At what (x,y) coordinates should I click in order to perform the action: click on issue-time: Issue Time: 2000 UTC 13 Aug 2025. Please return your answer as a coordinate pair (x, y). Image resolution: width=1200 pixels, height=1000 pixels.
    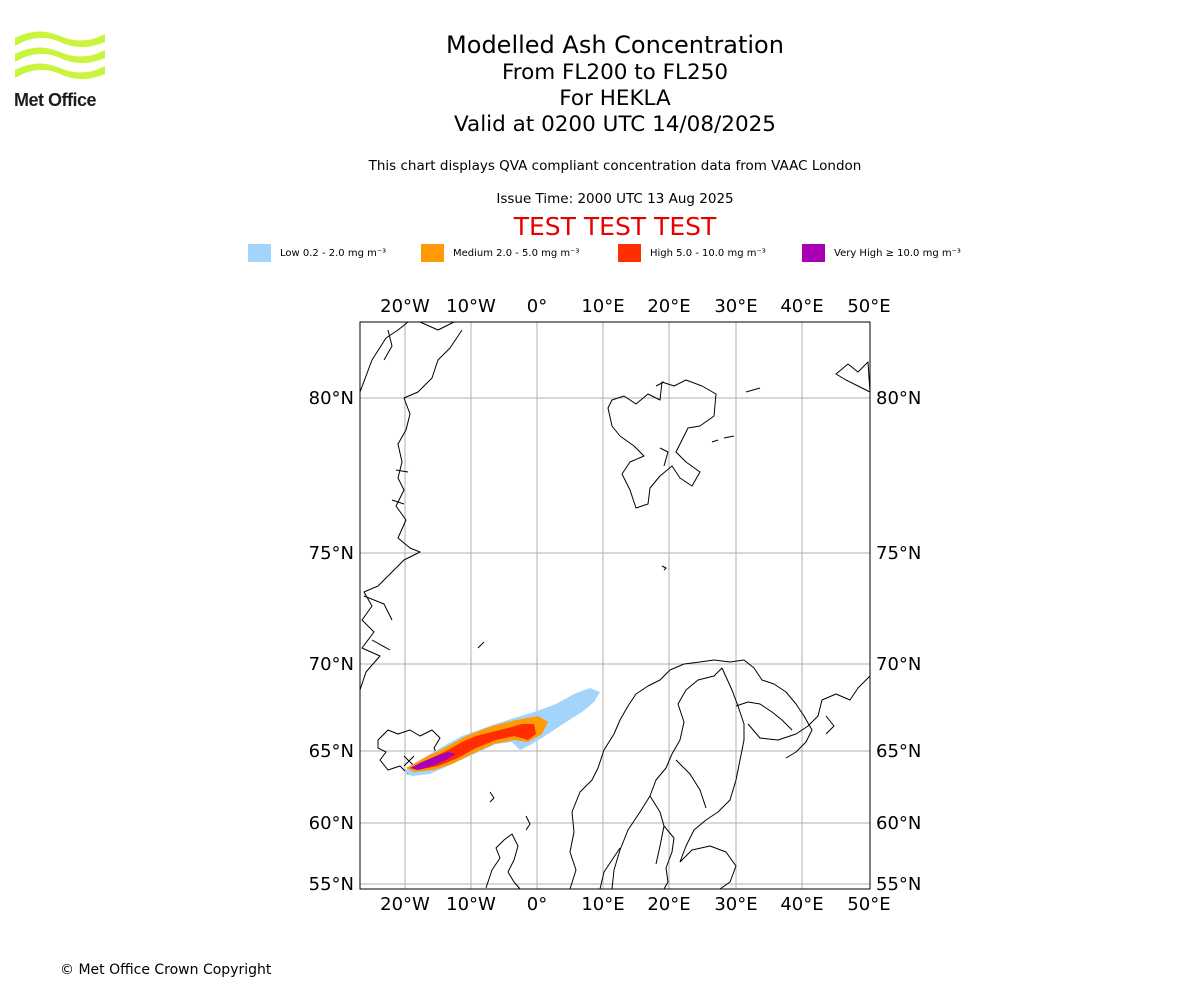
    Looking at the image, I should click on (615, 199).